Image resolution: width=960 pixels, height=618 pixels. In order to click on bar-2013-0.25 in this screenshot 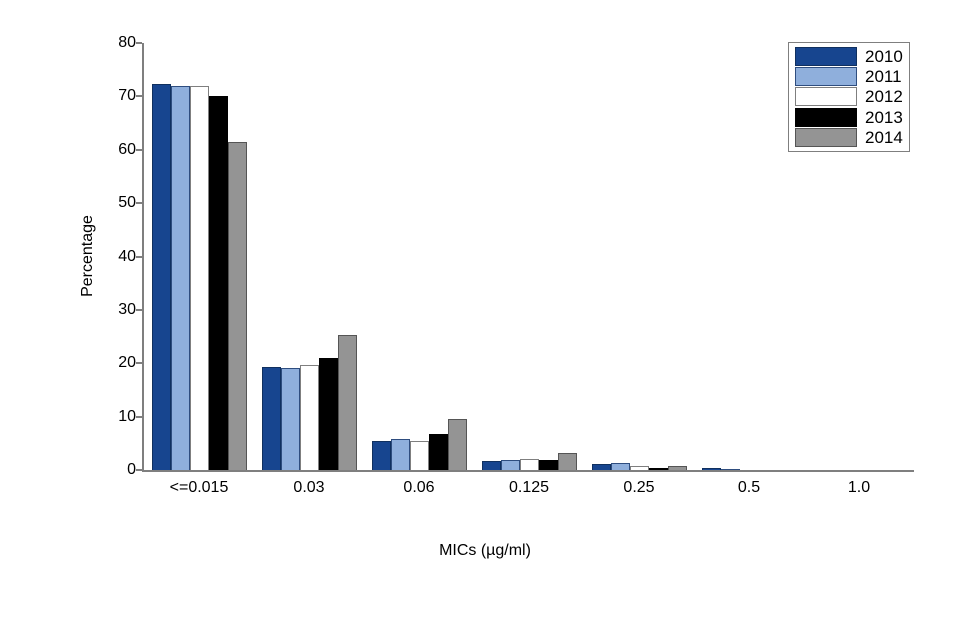, I will do `click(658, 469)`.